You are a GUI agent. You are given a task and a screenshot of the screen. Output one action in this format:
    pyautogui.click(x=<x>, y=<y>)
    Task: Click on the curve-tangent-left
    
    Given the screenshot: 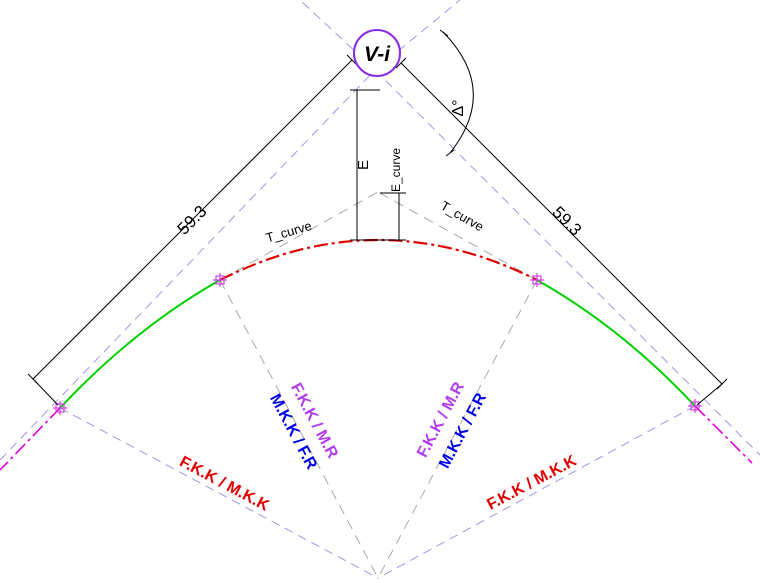 What is the action you would take?
    pyautogui.click(x=299, y=236)
    